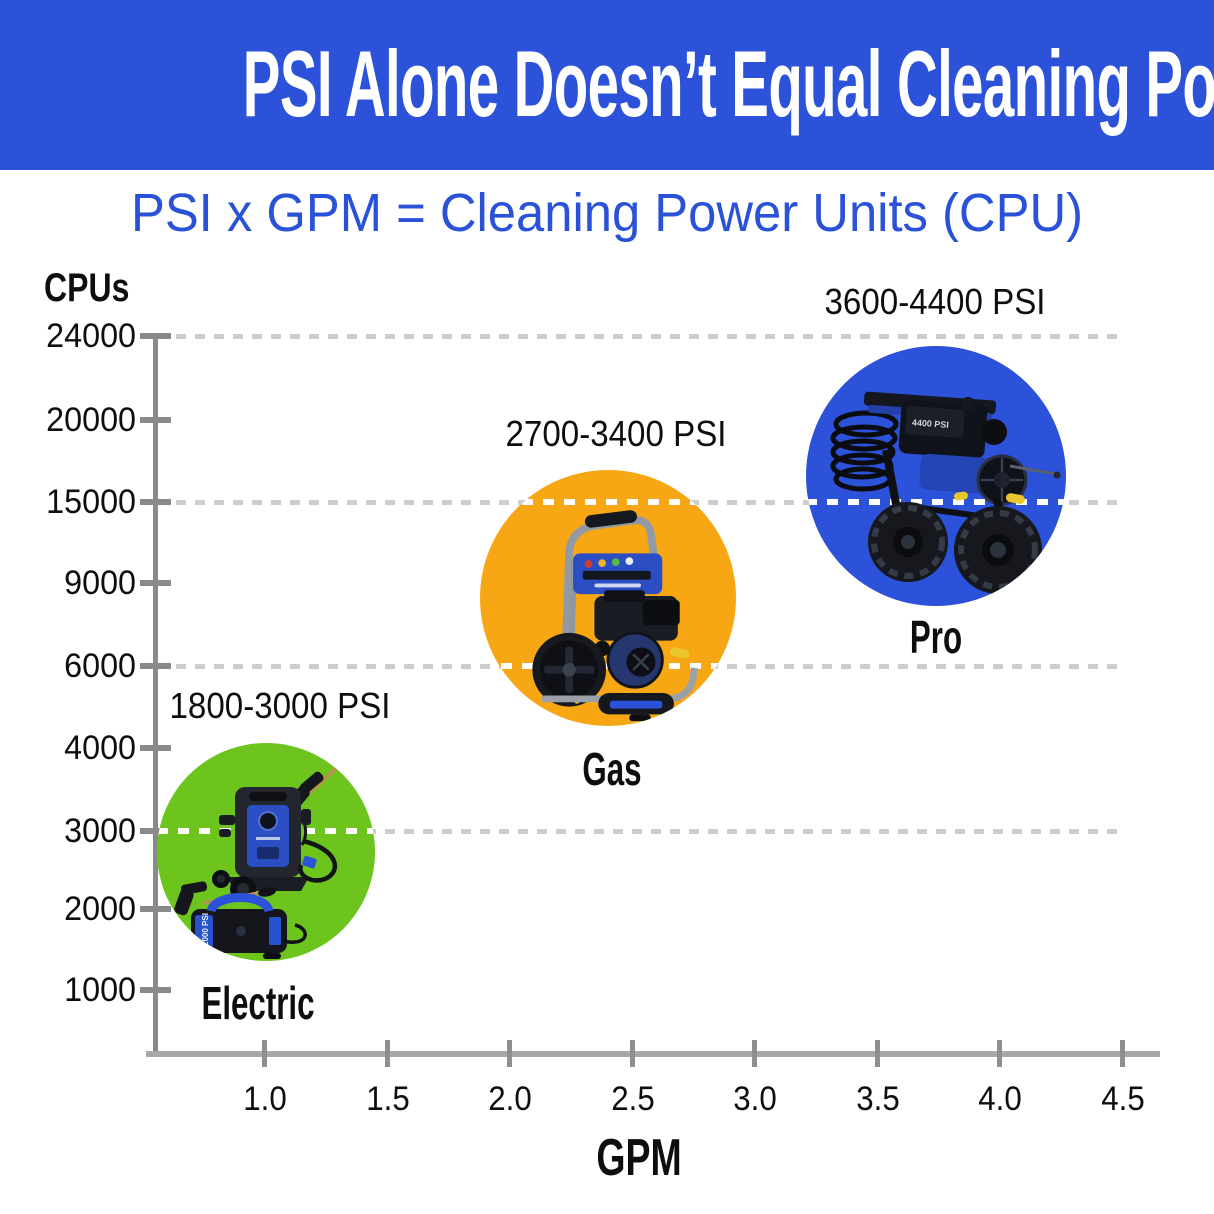  Describe the element at coordinates (91, 502) in the screenshot. I see `y-tick-label: 15000` at that location.